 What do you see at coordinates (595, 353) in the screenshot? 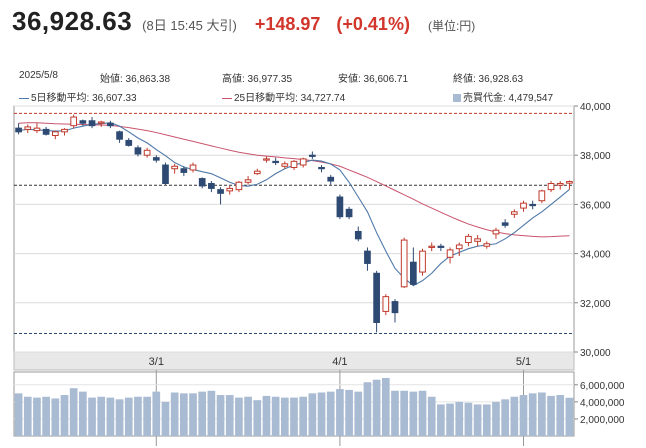
I see `price-tick-label: 30,000` at bounding box center [595, 353].